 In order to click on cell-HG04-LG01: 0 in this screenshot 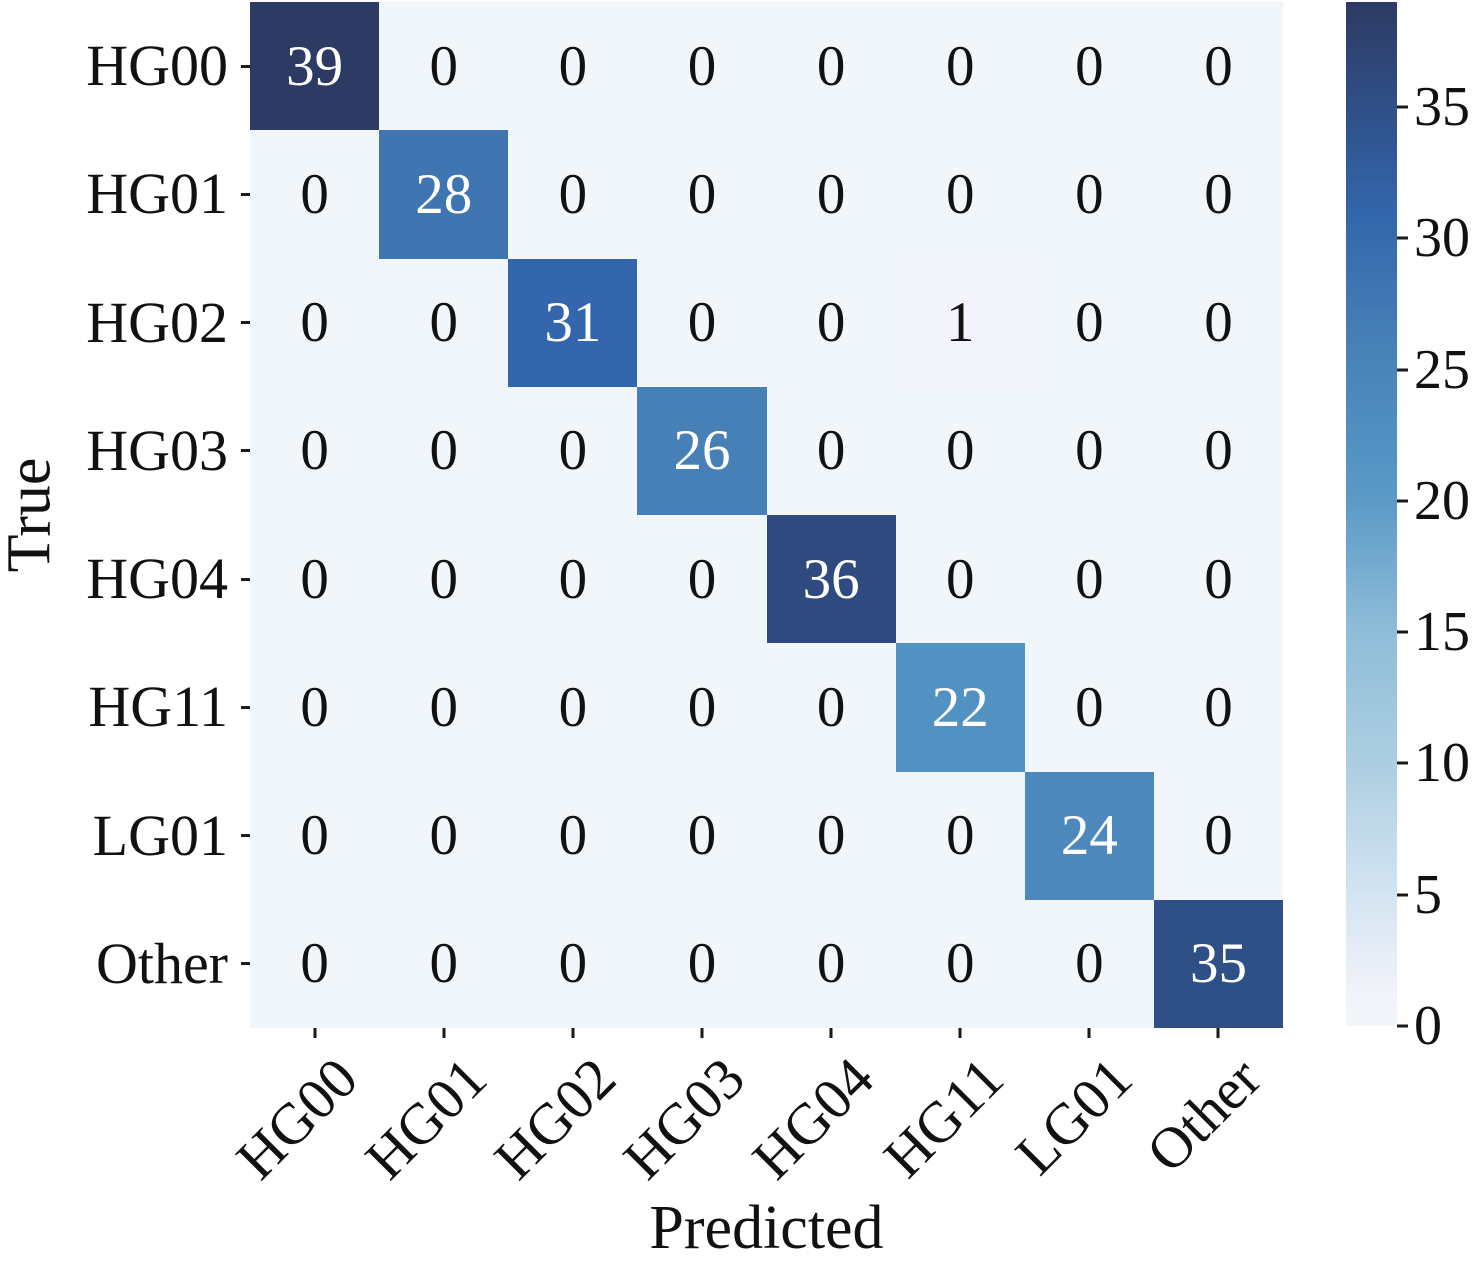, I will do `click(1089, 579)`.